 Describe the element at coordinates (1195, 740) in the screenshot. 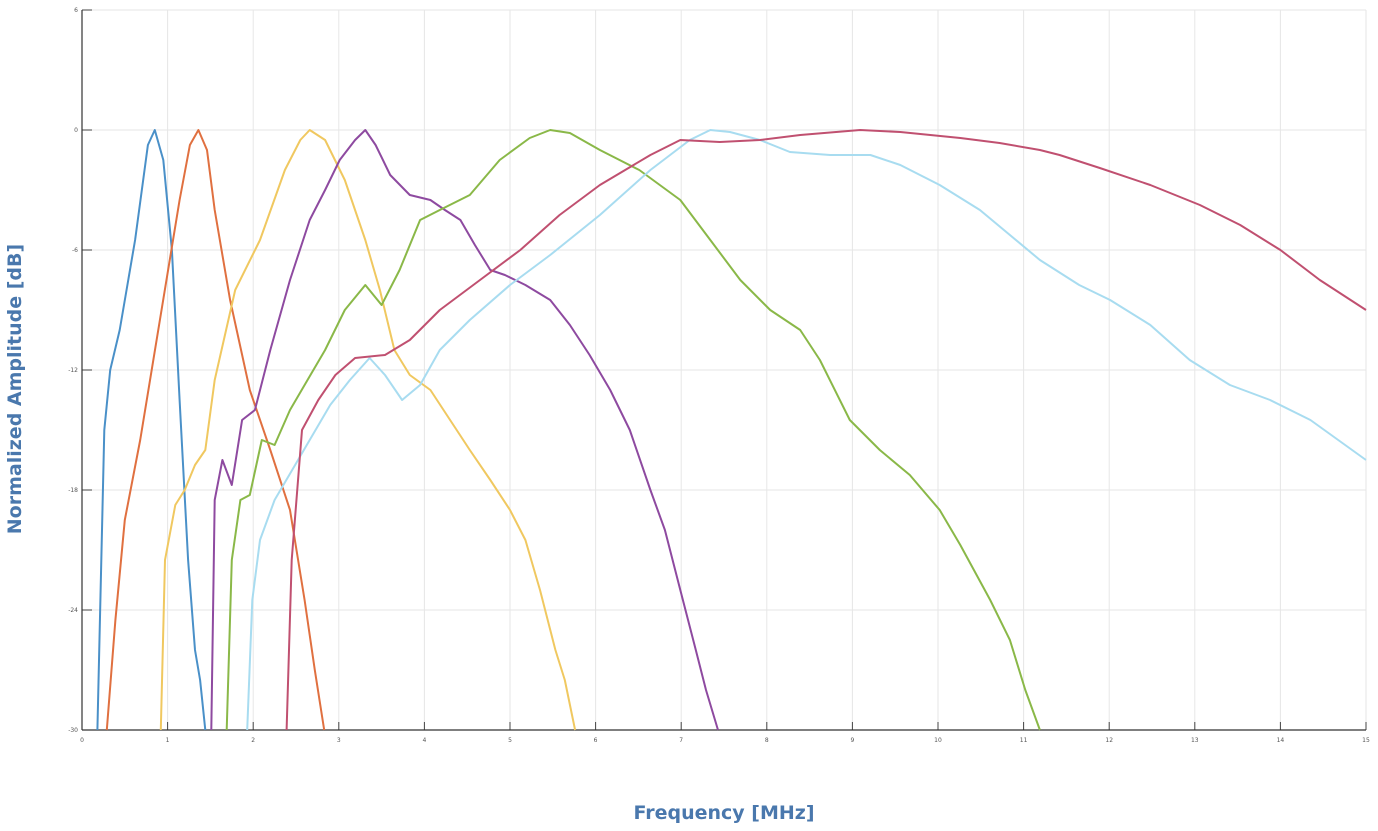

I see `x-tick-label: 13` at that location.